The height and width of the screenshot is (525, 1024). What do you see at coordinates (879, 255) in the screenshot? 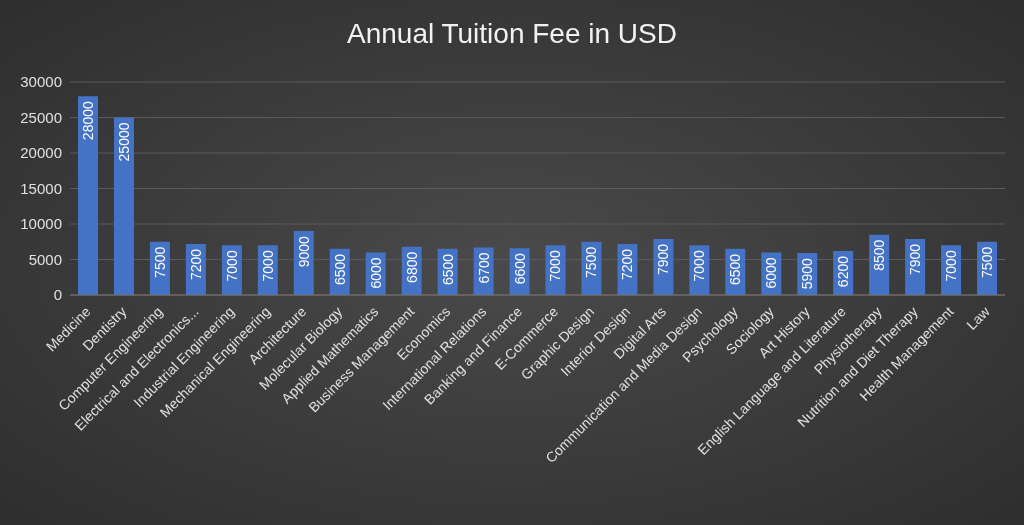
I see `data-label: 8500` at bounding box center [879, 255].